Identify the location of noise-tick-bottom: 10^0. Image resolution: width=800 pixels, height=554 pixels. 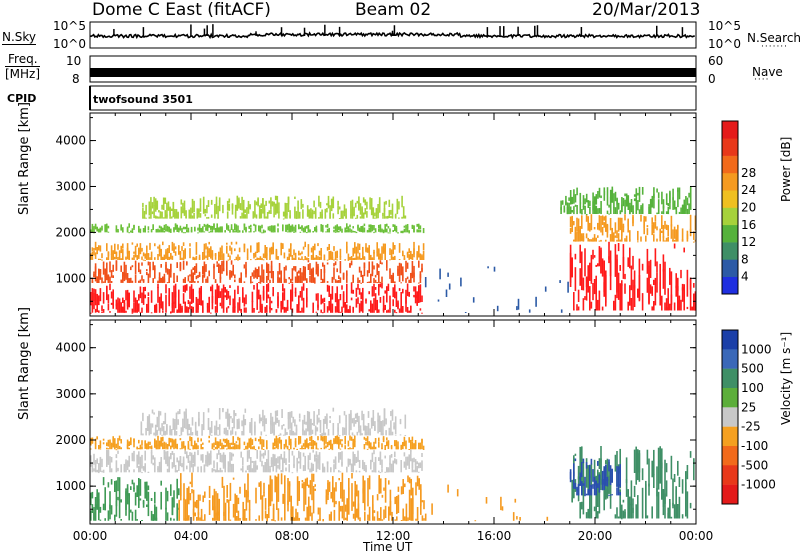
(69, 44).